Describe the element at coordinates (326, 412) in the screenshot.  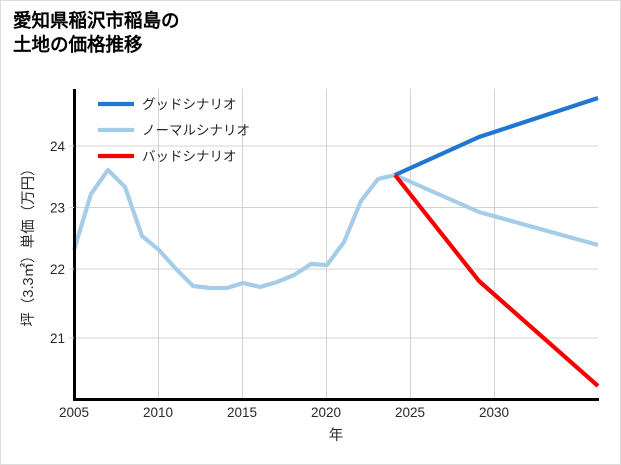
I see `x-tick-label-2020: 2020` at that location.